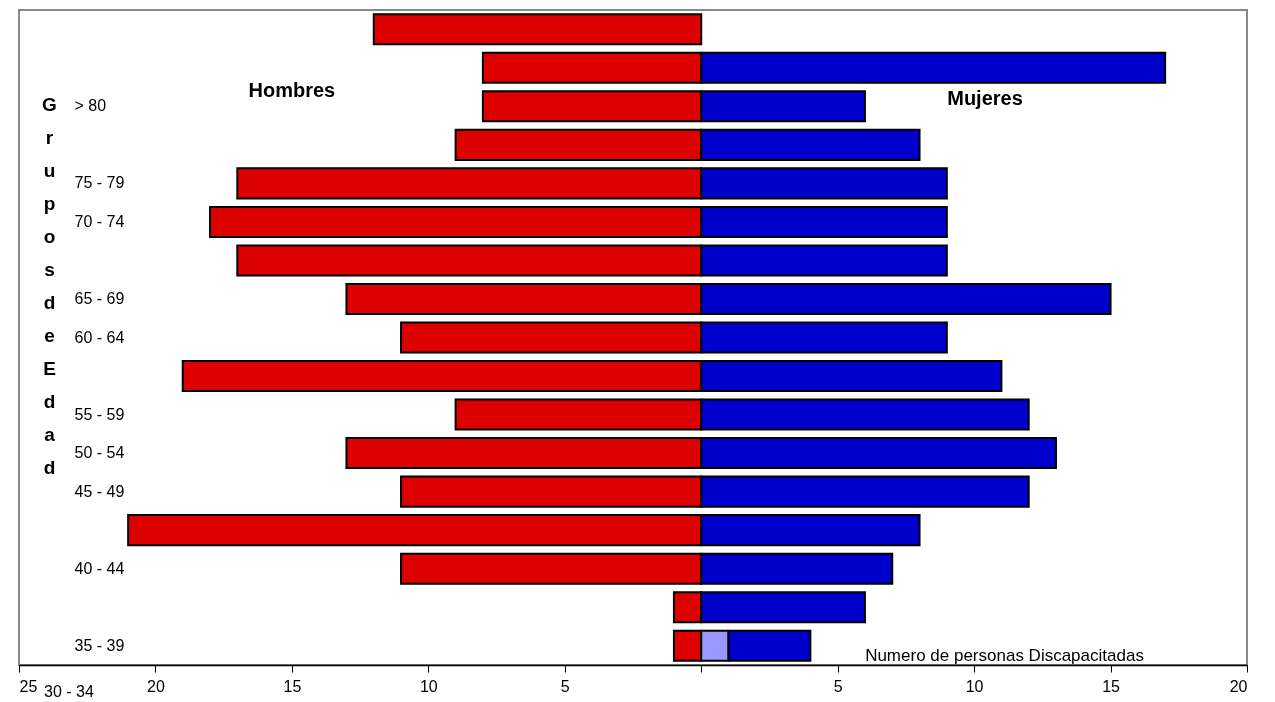  What do you see at coordinates (292, 90) in the screenshot?
I see `text: Hombres` at bounding box center [292, 90].